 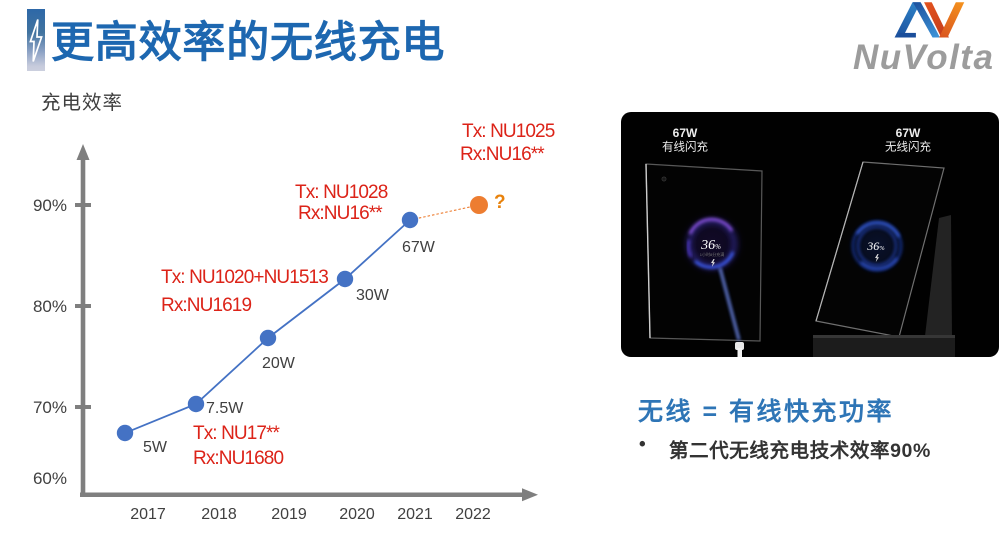 I want to click on svg-text: 2018, so click(x=219, y=514).